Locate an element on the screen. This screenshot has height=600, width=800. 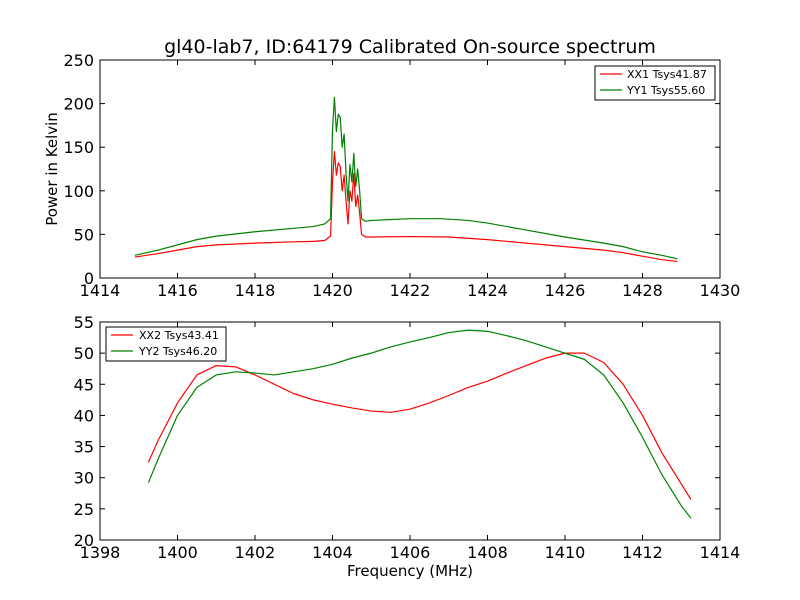
bottom-x-tick-label: 1406 is located at coordinates (410, 552).